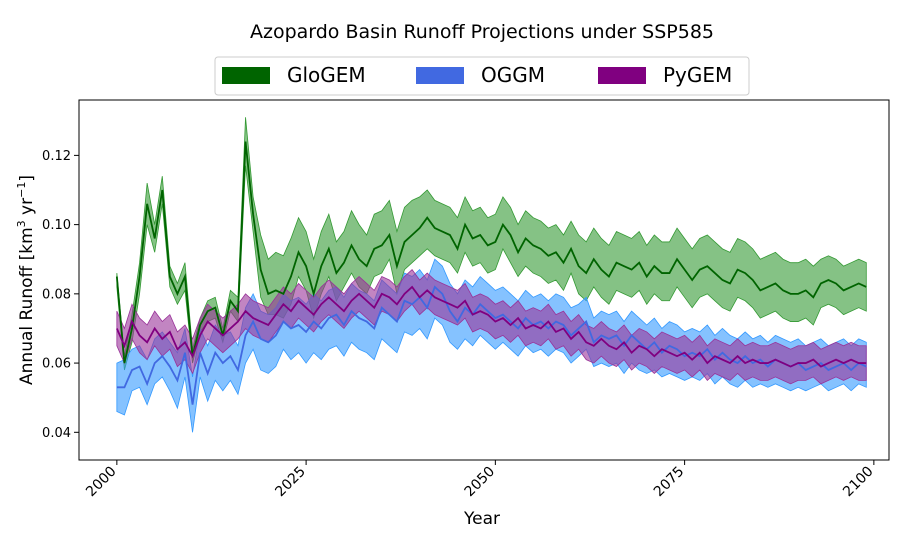 The width and height of the screenshot is (900, 544). Describe the element at coordinates (56, 433) in the screenshot. I see `y-tick-label: 0.04` at that location.